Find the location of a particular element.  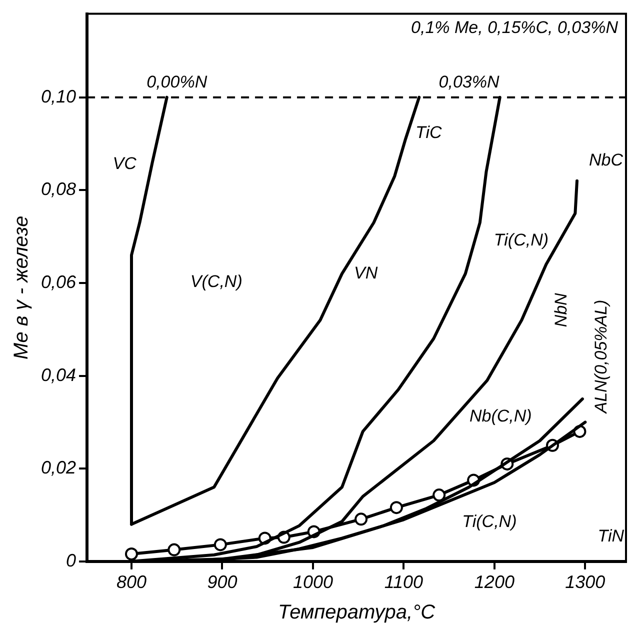

annotation: 0,03%N is located at coordinates (469, 82).